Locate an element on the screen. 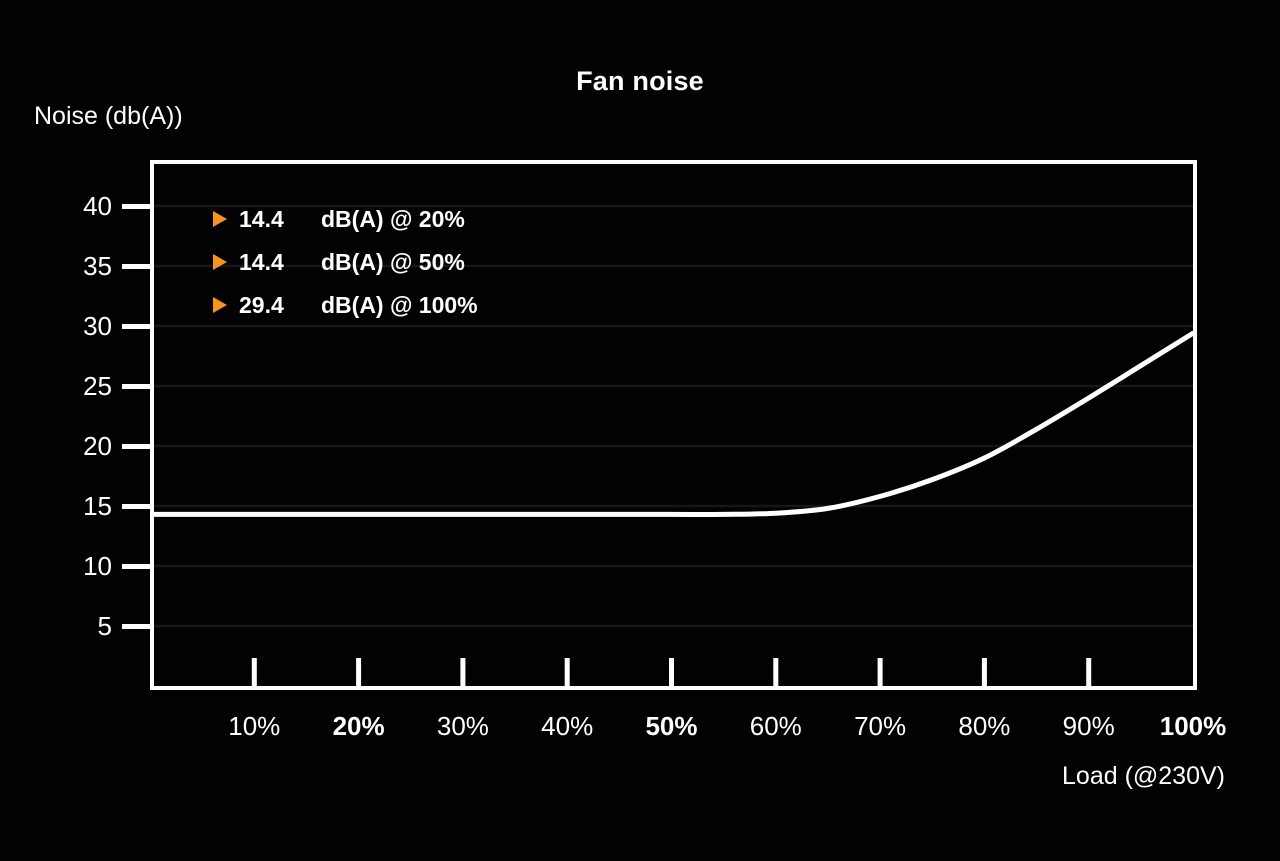 This screenshot has height=861, width=1280. x-tick-label: 20% is located at coordinates (358, 726).